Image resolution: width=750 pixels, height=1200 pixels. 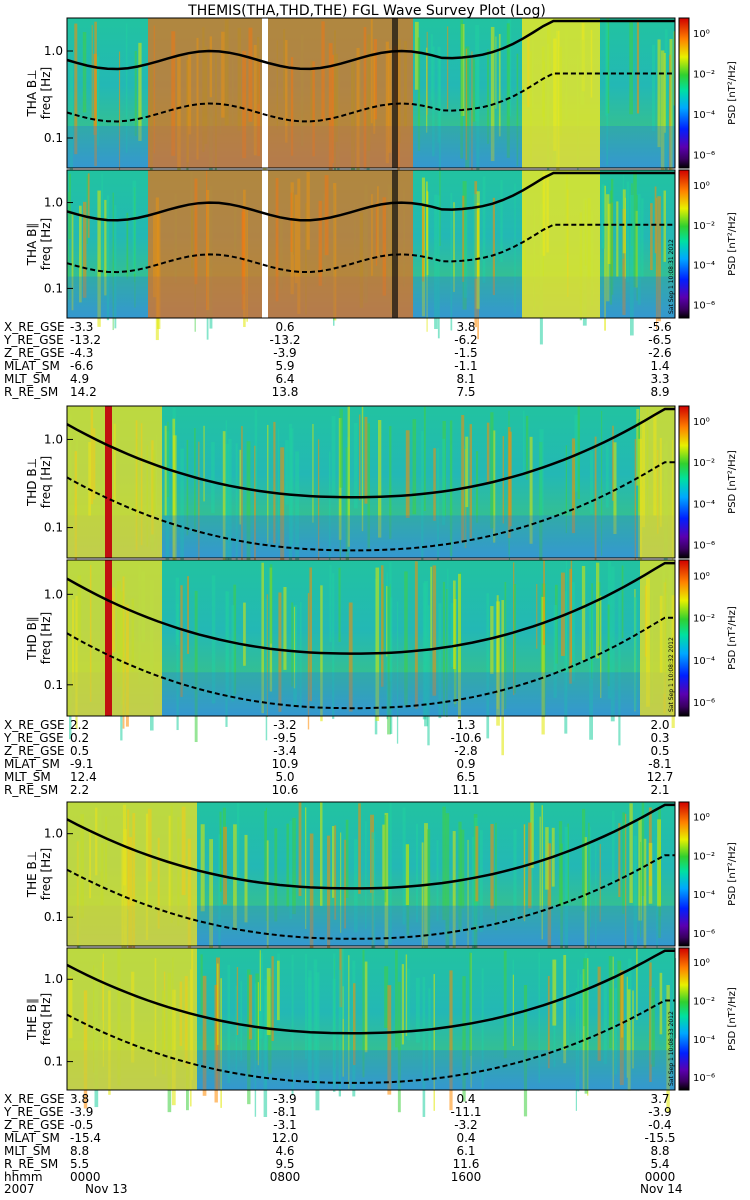 I want to click on time-tick-label: 0000, so click(x=85, y=1177).